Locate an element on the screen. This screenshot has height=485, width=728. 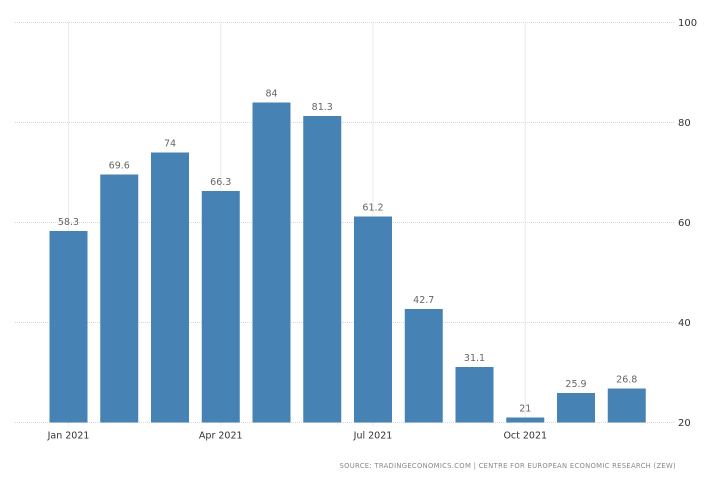
y-tick-label: 60 is located at coordinates (684, 223).